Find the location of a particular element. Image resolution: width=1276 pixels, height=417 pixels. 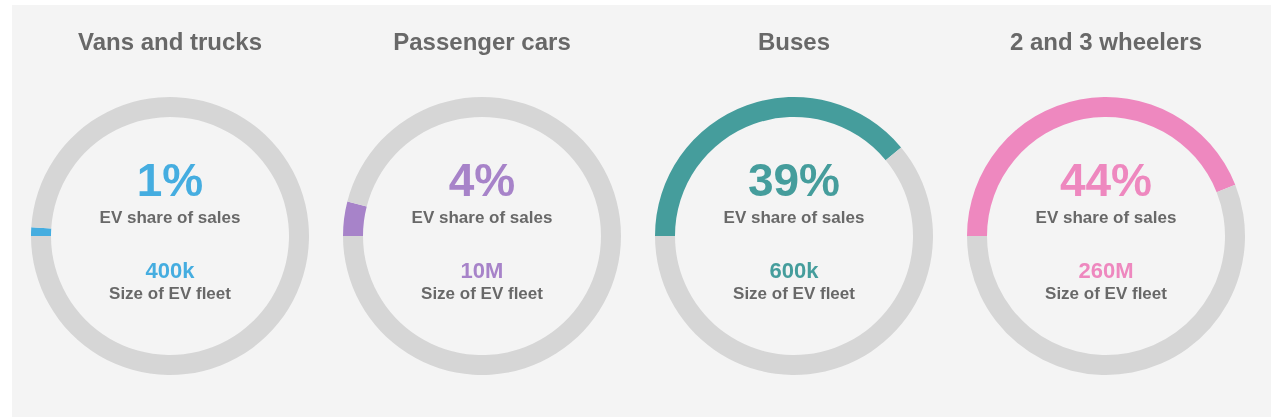

text: 4% is located at coordinates (482, 180).